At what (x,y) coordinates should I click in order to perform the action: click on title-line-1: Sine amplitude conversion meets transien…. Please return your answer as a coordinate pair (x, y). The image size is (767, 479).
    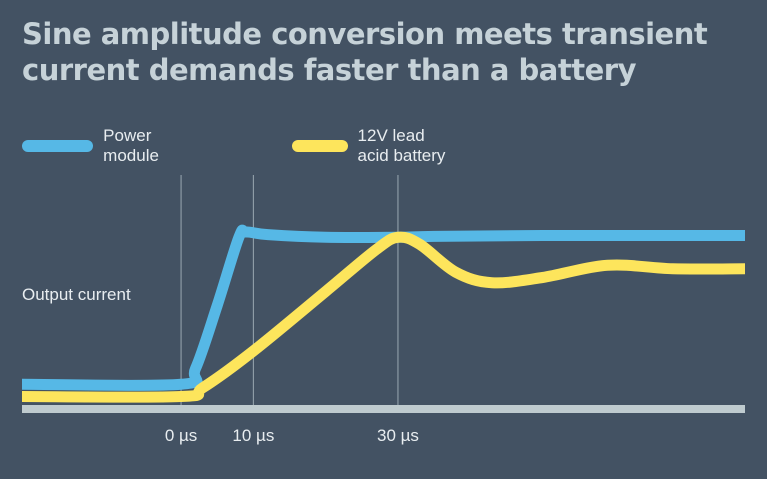
    Looking at the image, I should click on (365, 34).